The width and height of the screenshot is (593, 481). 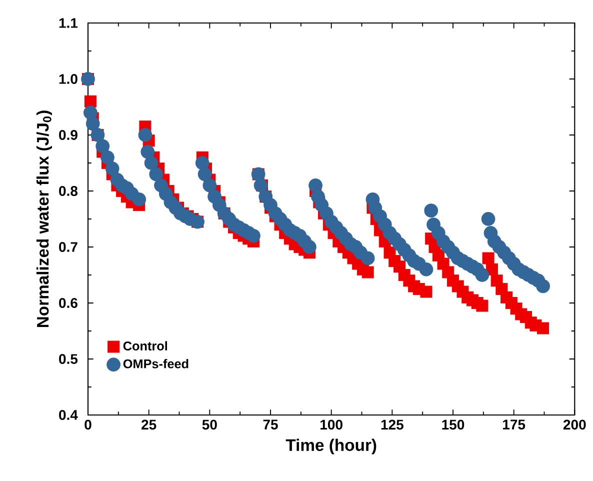 What do you see at coordinates (331, 446) in the screenshot?
I see `x-axis-title: Time (hour)` at bounding box center [331, 446].